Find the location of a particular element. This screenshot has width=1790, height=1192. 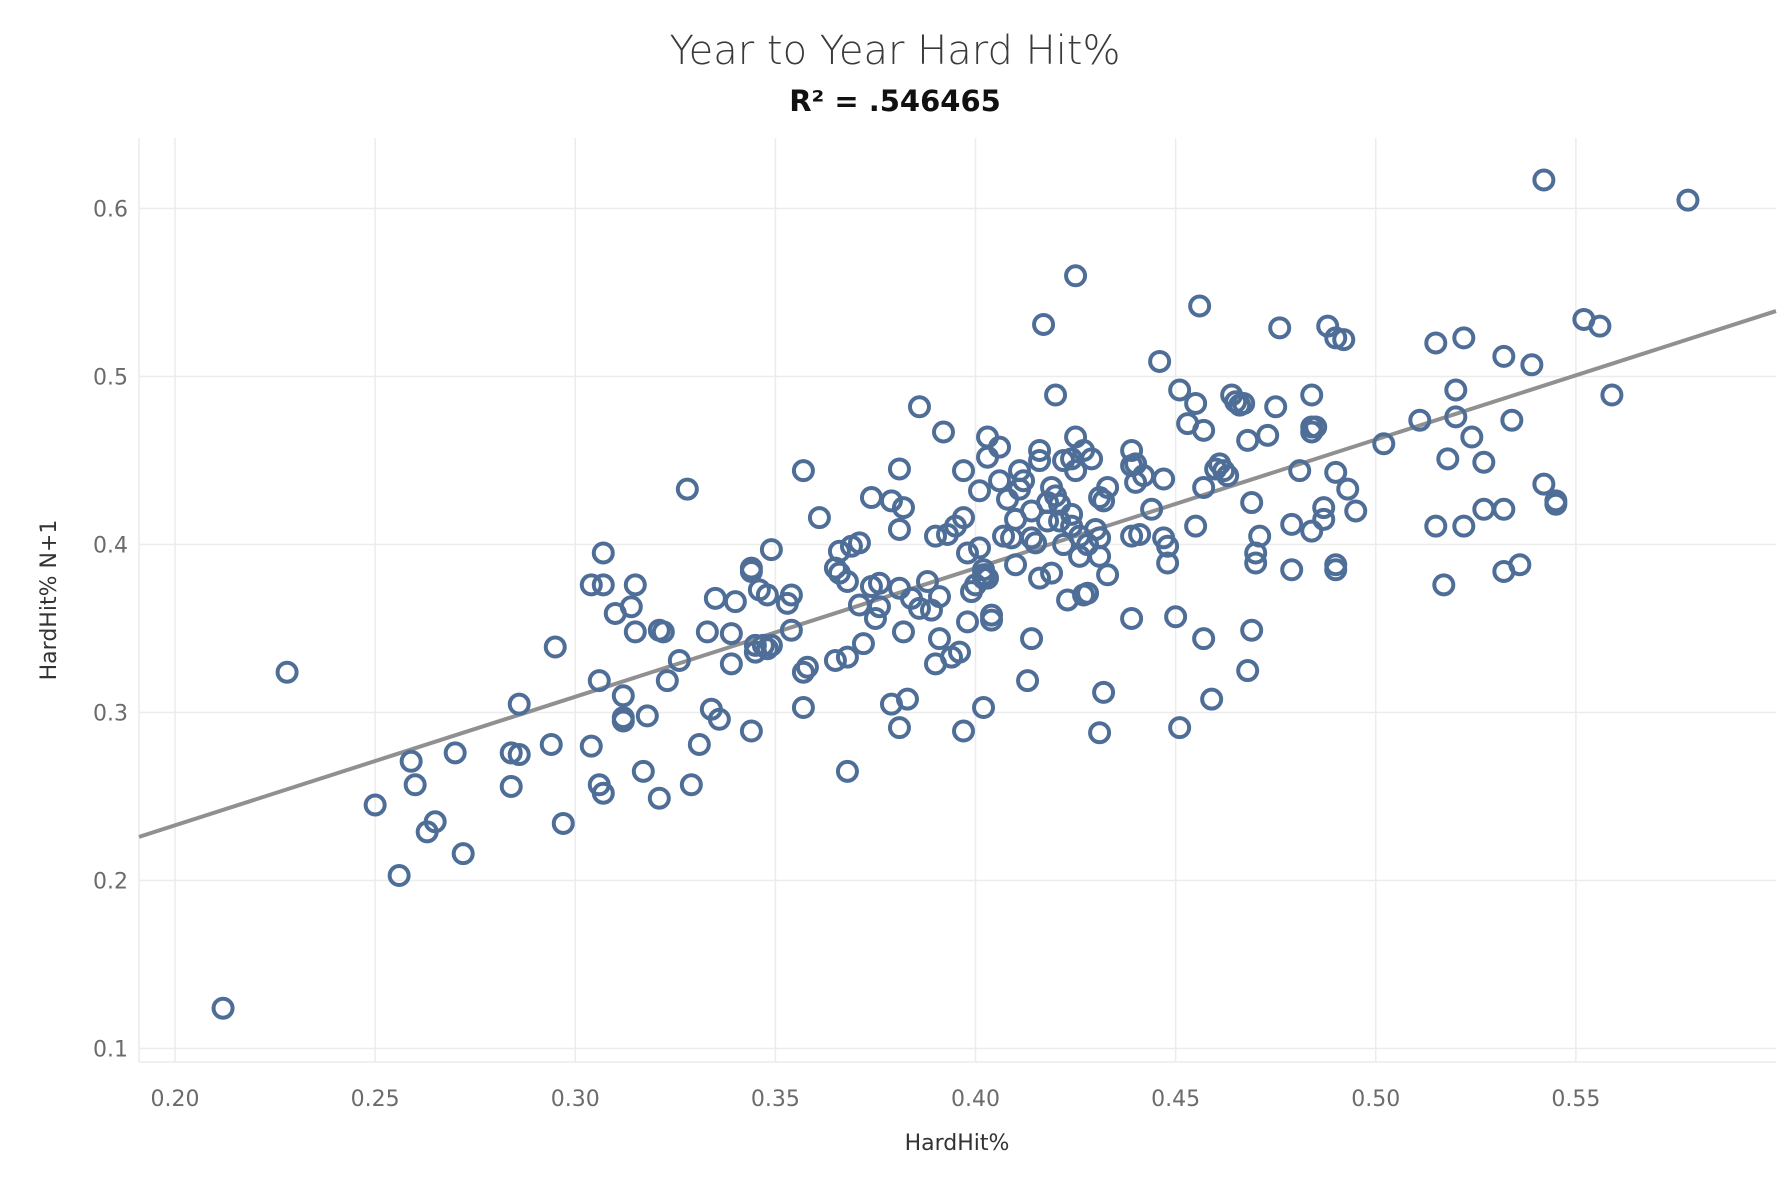

x-tick-label: 0.25 is located at coordinates (375, 1099).